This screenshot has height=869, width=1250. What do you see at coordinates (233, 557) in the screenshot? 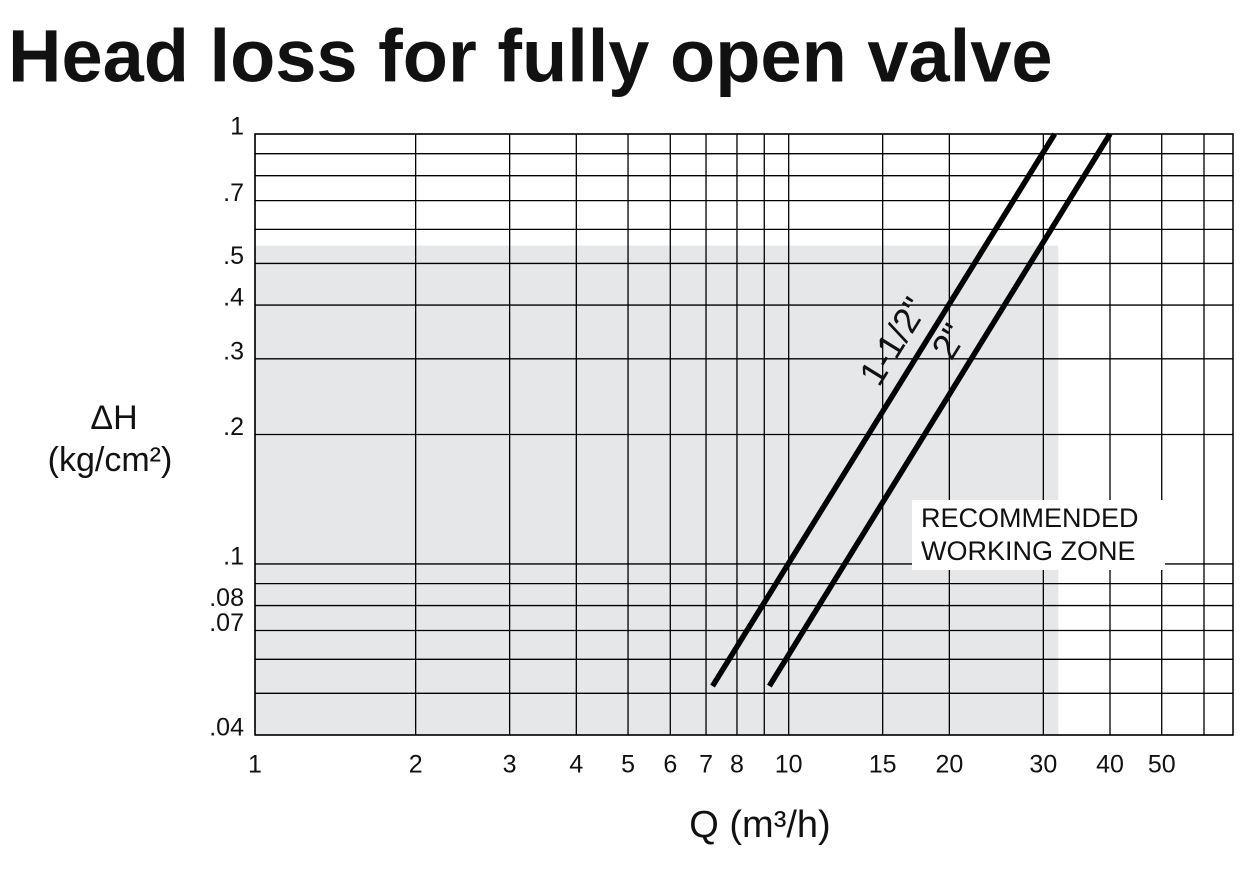
I see `y-tick-label: .1` at bounding box center [233, 557].